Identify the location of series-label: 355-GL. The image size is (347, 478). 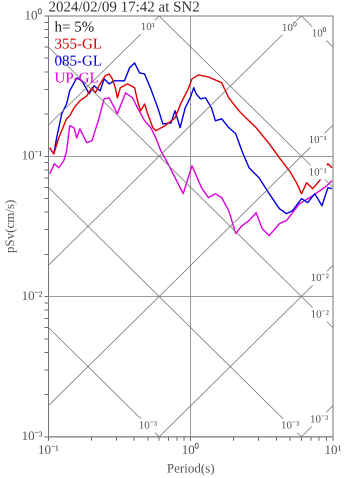
(78, 44).